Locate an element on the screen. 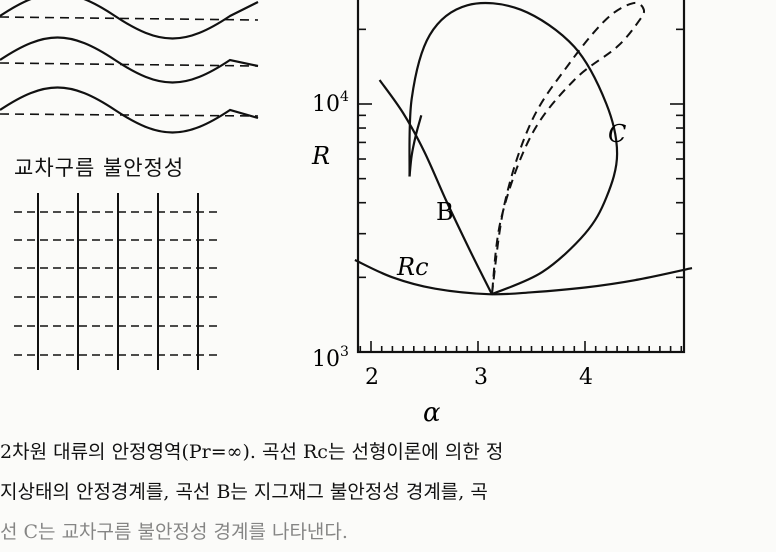 The width and height of the screenshot is (776, 552). wave-3-axis is located at coordinates (129, 115).